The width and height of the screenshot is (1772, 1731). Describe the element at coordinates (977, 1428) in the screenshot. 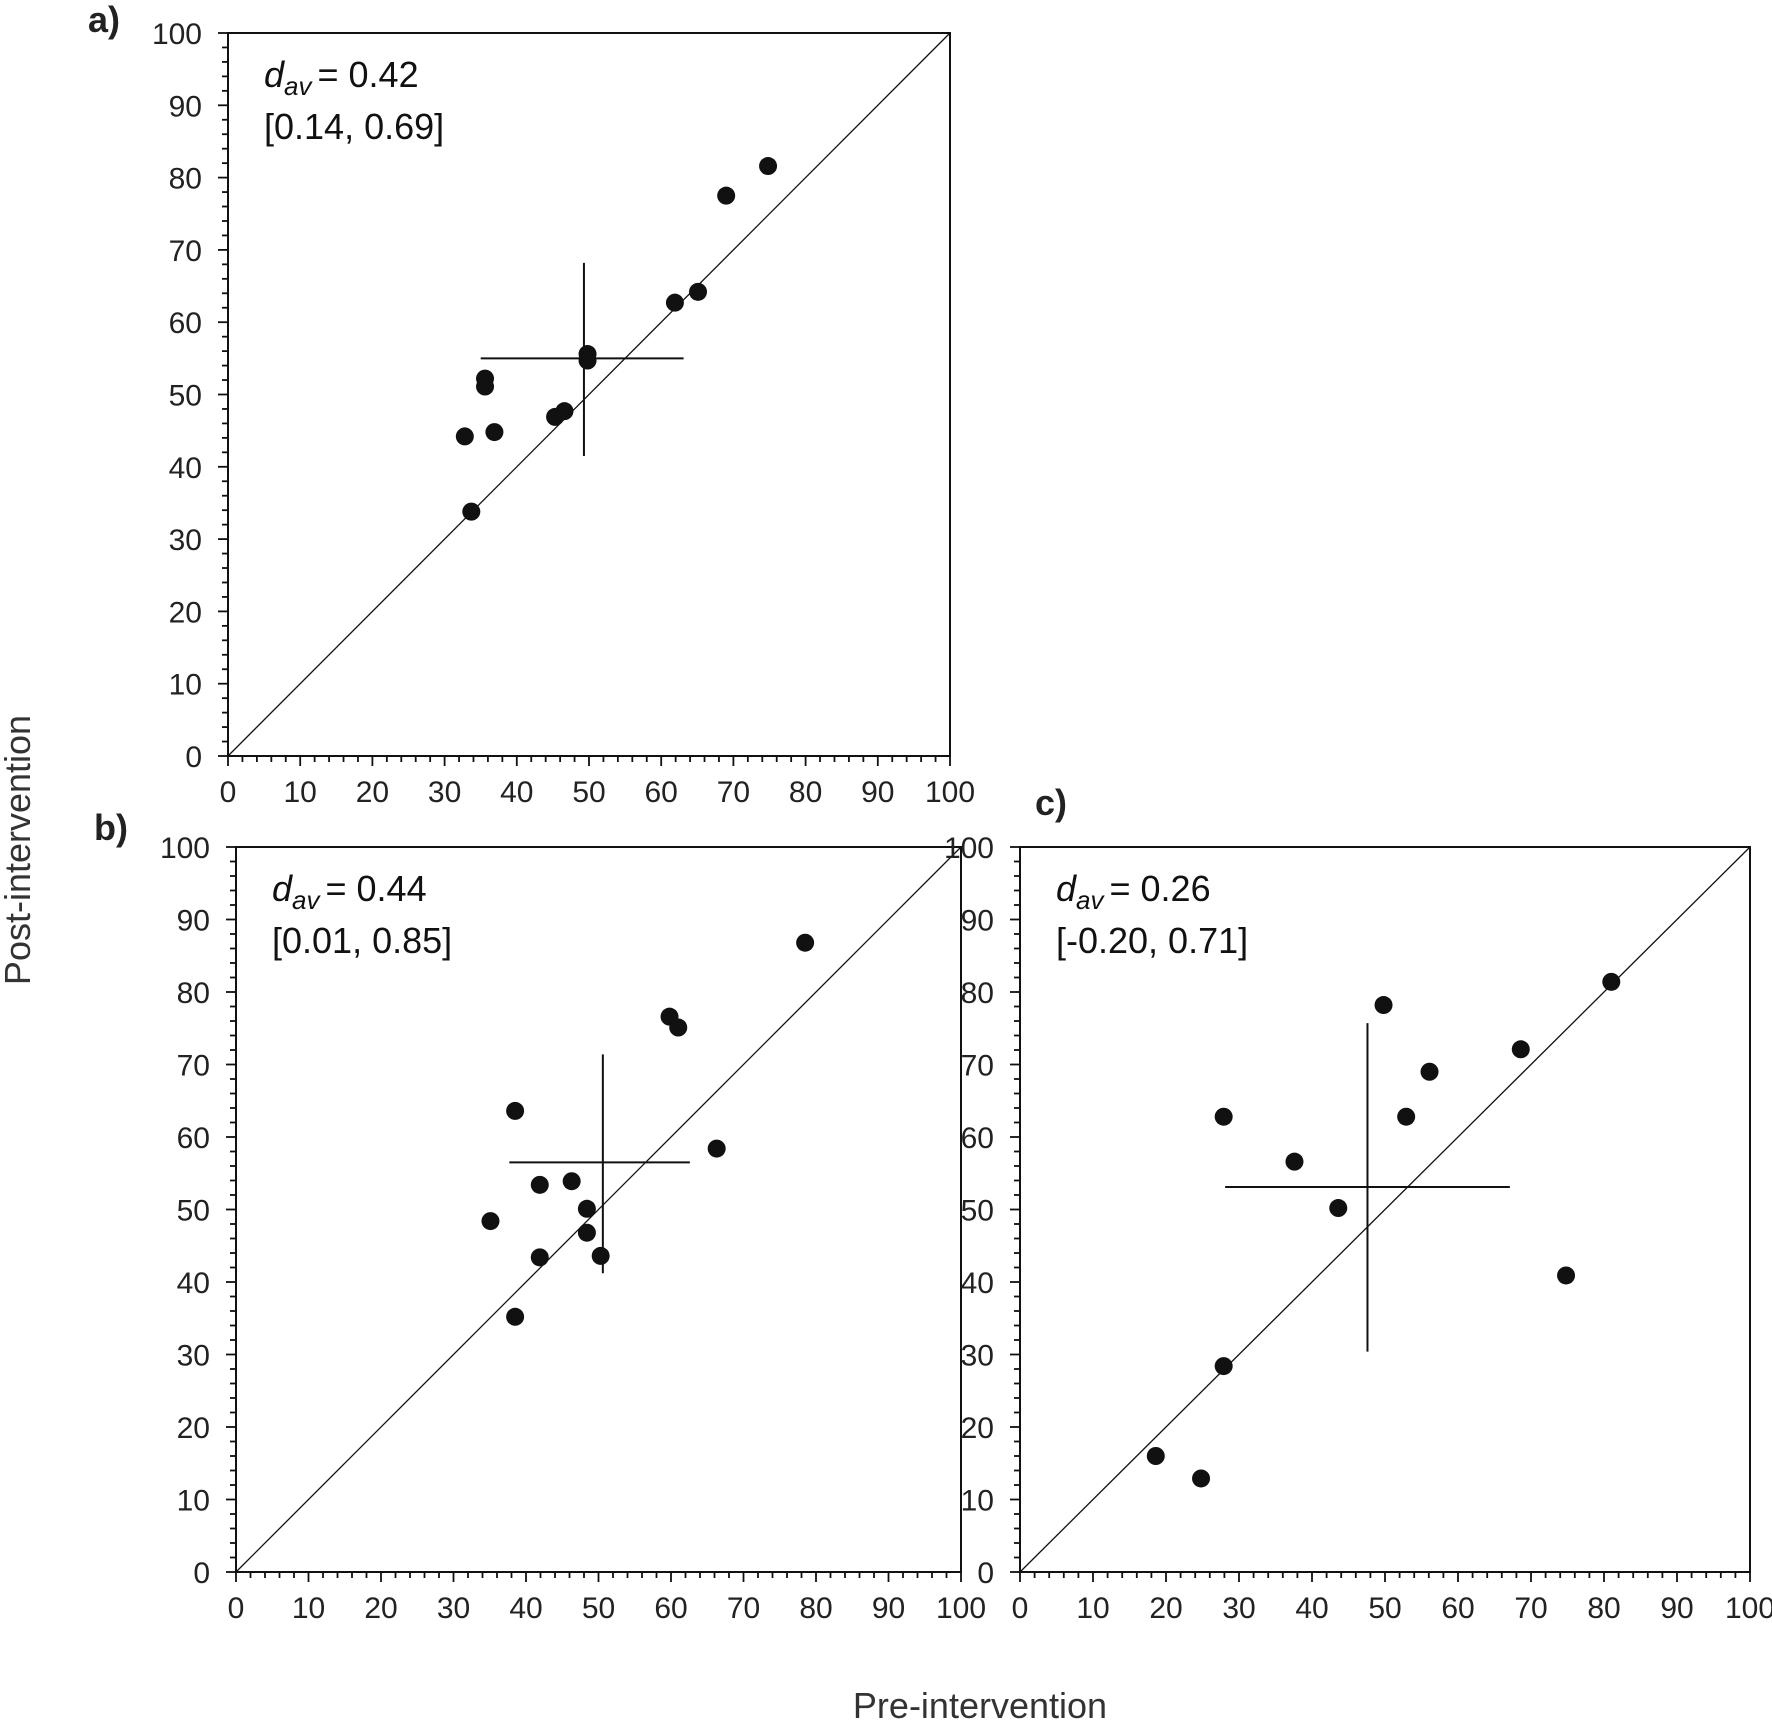

I see `panel-c-y-tick-label: 20` at that location.